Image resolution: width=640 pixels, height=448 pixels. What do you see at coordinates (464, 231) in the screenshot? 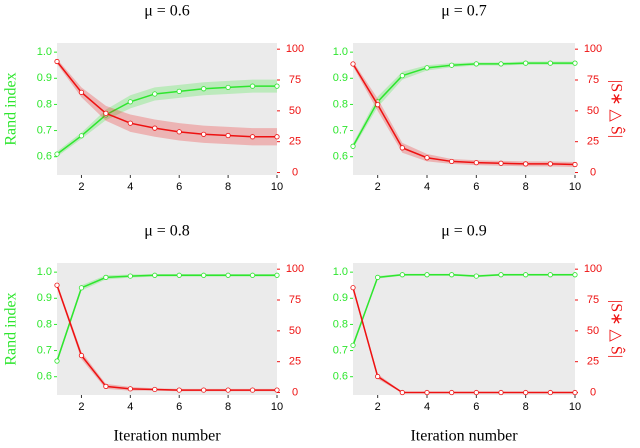
I see `chart-title: μ = 0.9` at bounding box center [464, 231].